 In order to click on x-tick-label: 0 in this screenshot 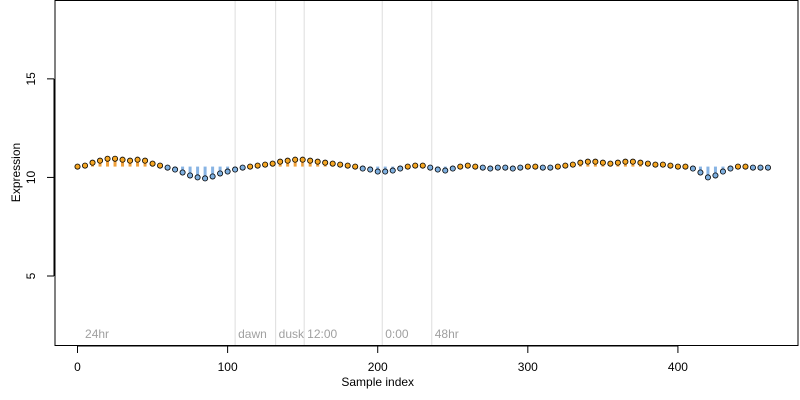, I will do `click(77, 367)`.